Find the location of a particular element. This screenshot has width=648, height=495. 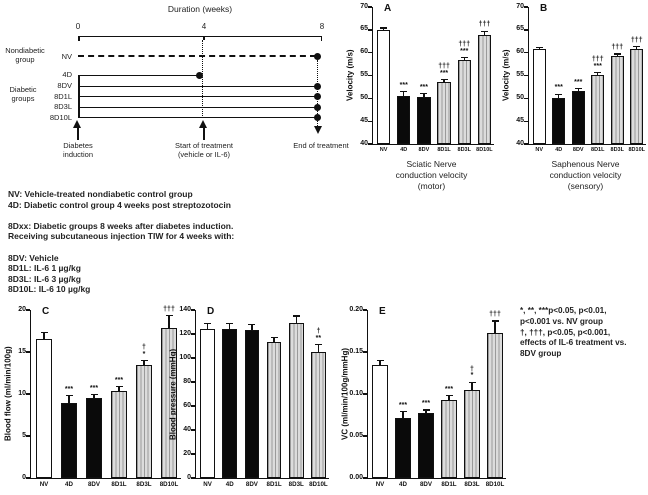

label-line: Nondiabetic is located at coordinates (25, 50).